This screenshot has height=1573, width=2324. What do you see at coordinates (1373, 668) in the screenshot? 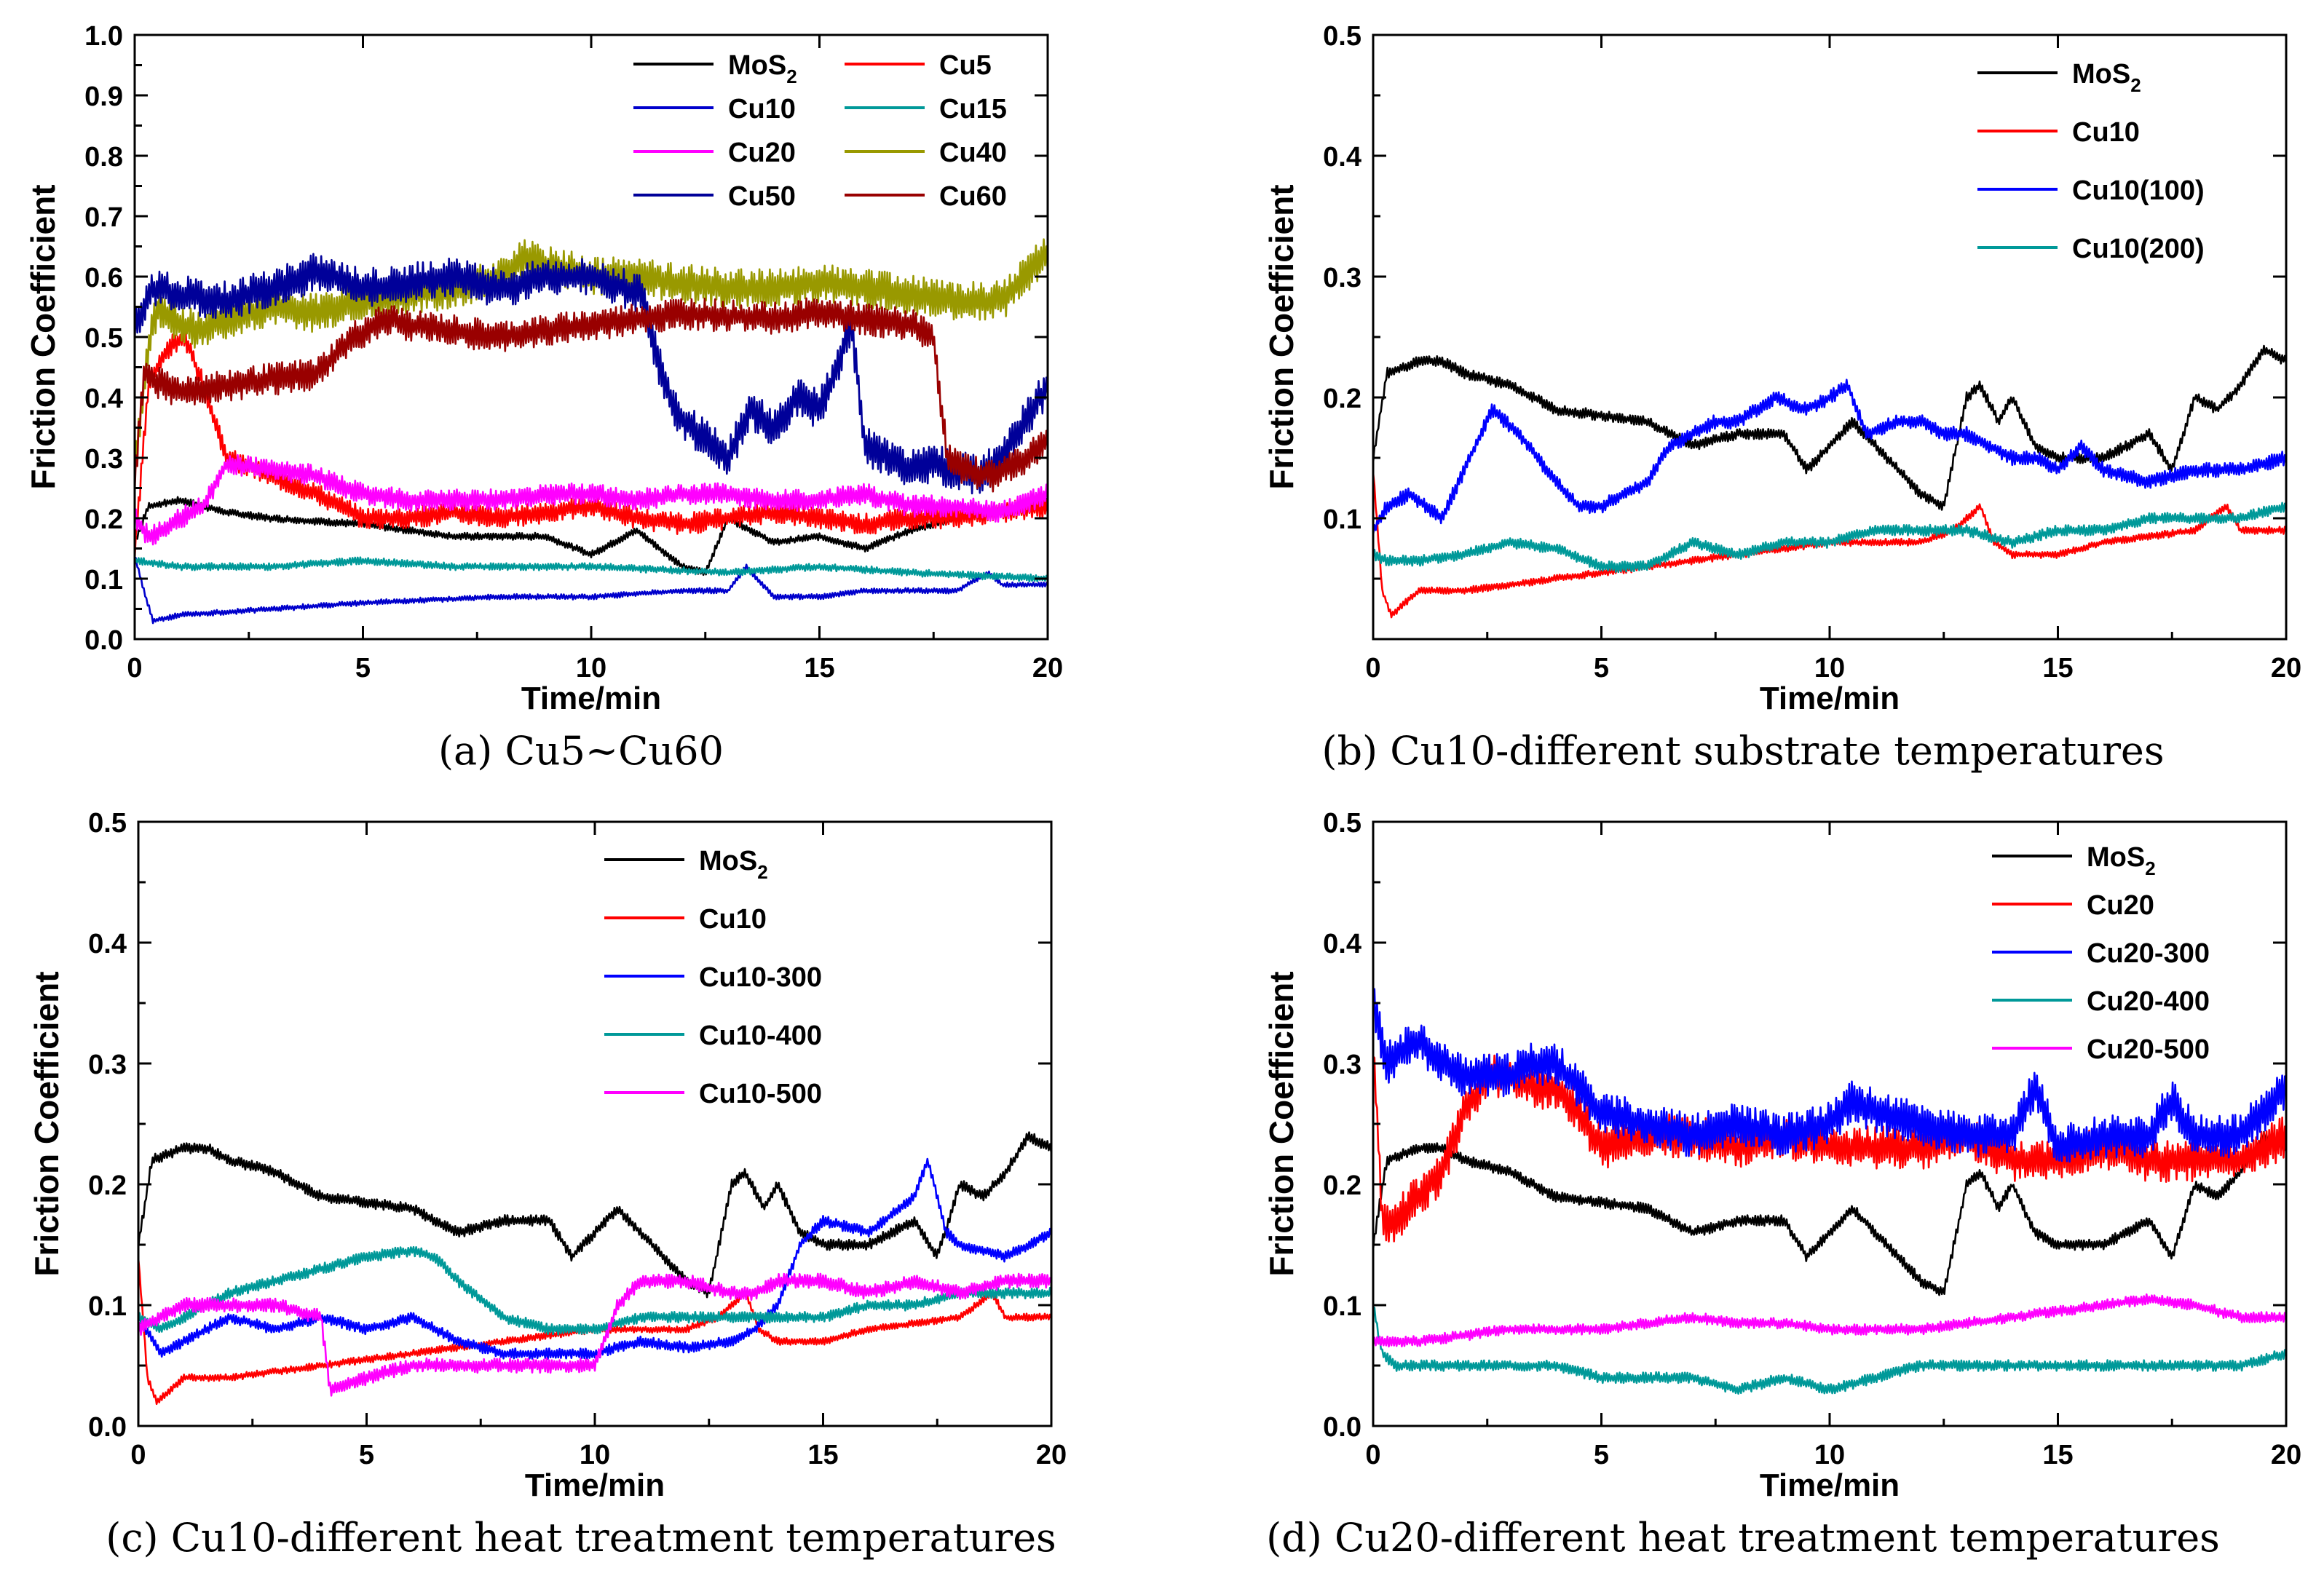
I see `x-tick-label-b: 0` at bounding box center [1373, 668].